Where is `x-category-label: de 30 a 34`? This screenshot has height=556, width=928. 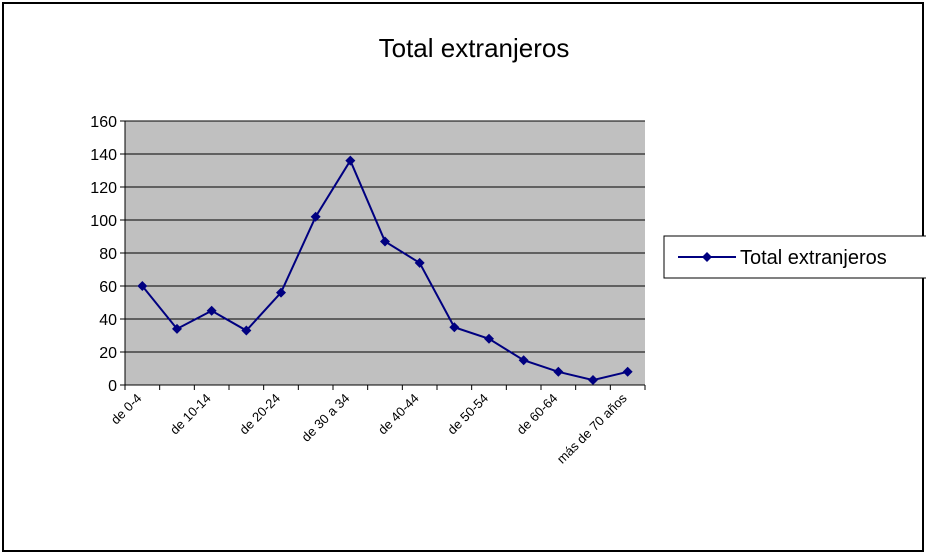
x-category-label: de 30 a 34 is located at coordinates (325, 418).